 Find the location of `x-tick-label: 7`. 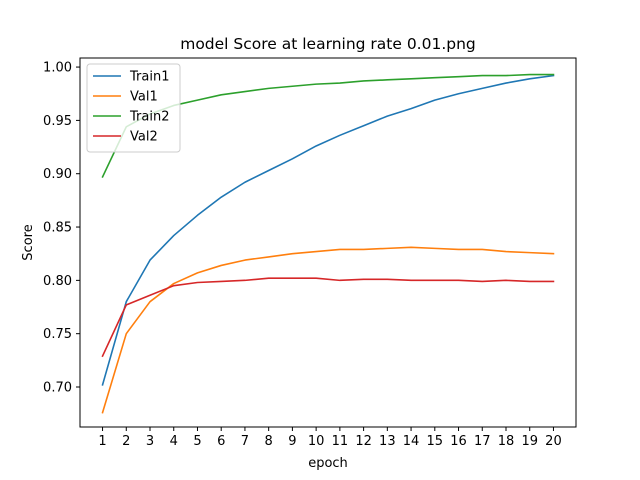

x-tick-label: 7 is located at coordinates (245, 441).